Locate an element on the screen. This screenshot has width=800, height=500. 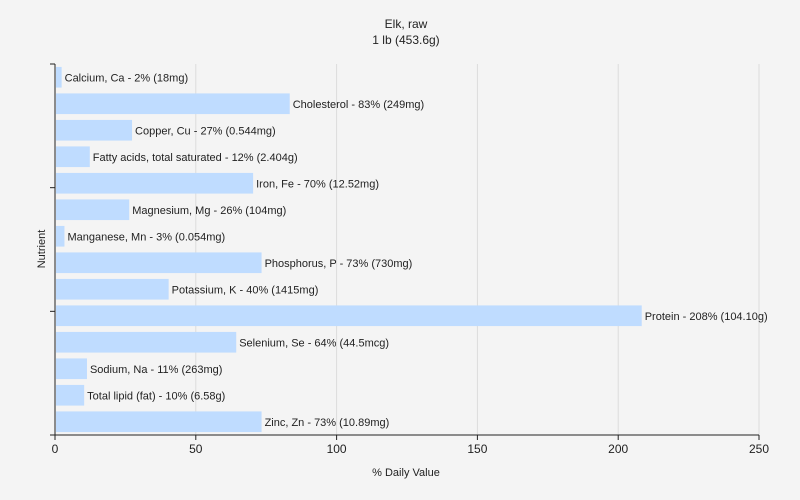
chart-title: Elk, raw is located at coordinates (406, 24).